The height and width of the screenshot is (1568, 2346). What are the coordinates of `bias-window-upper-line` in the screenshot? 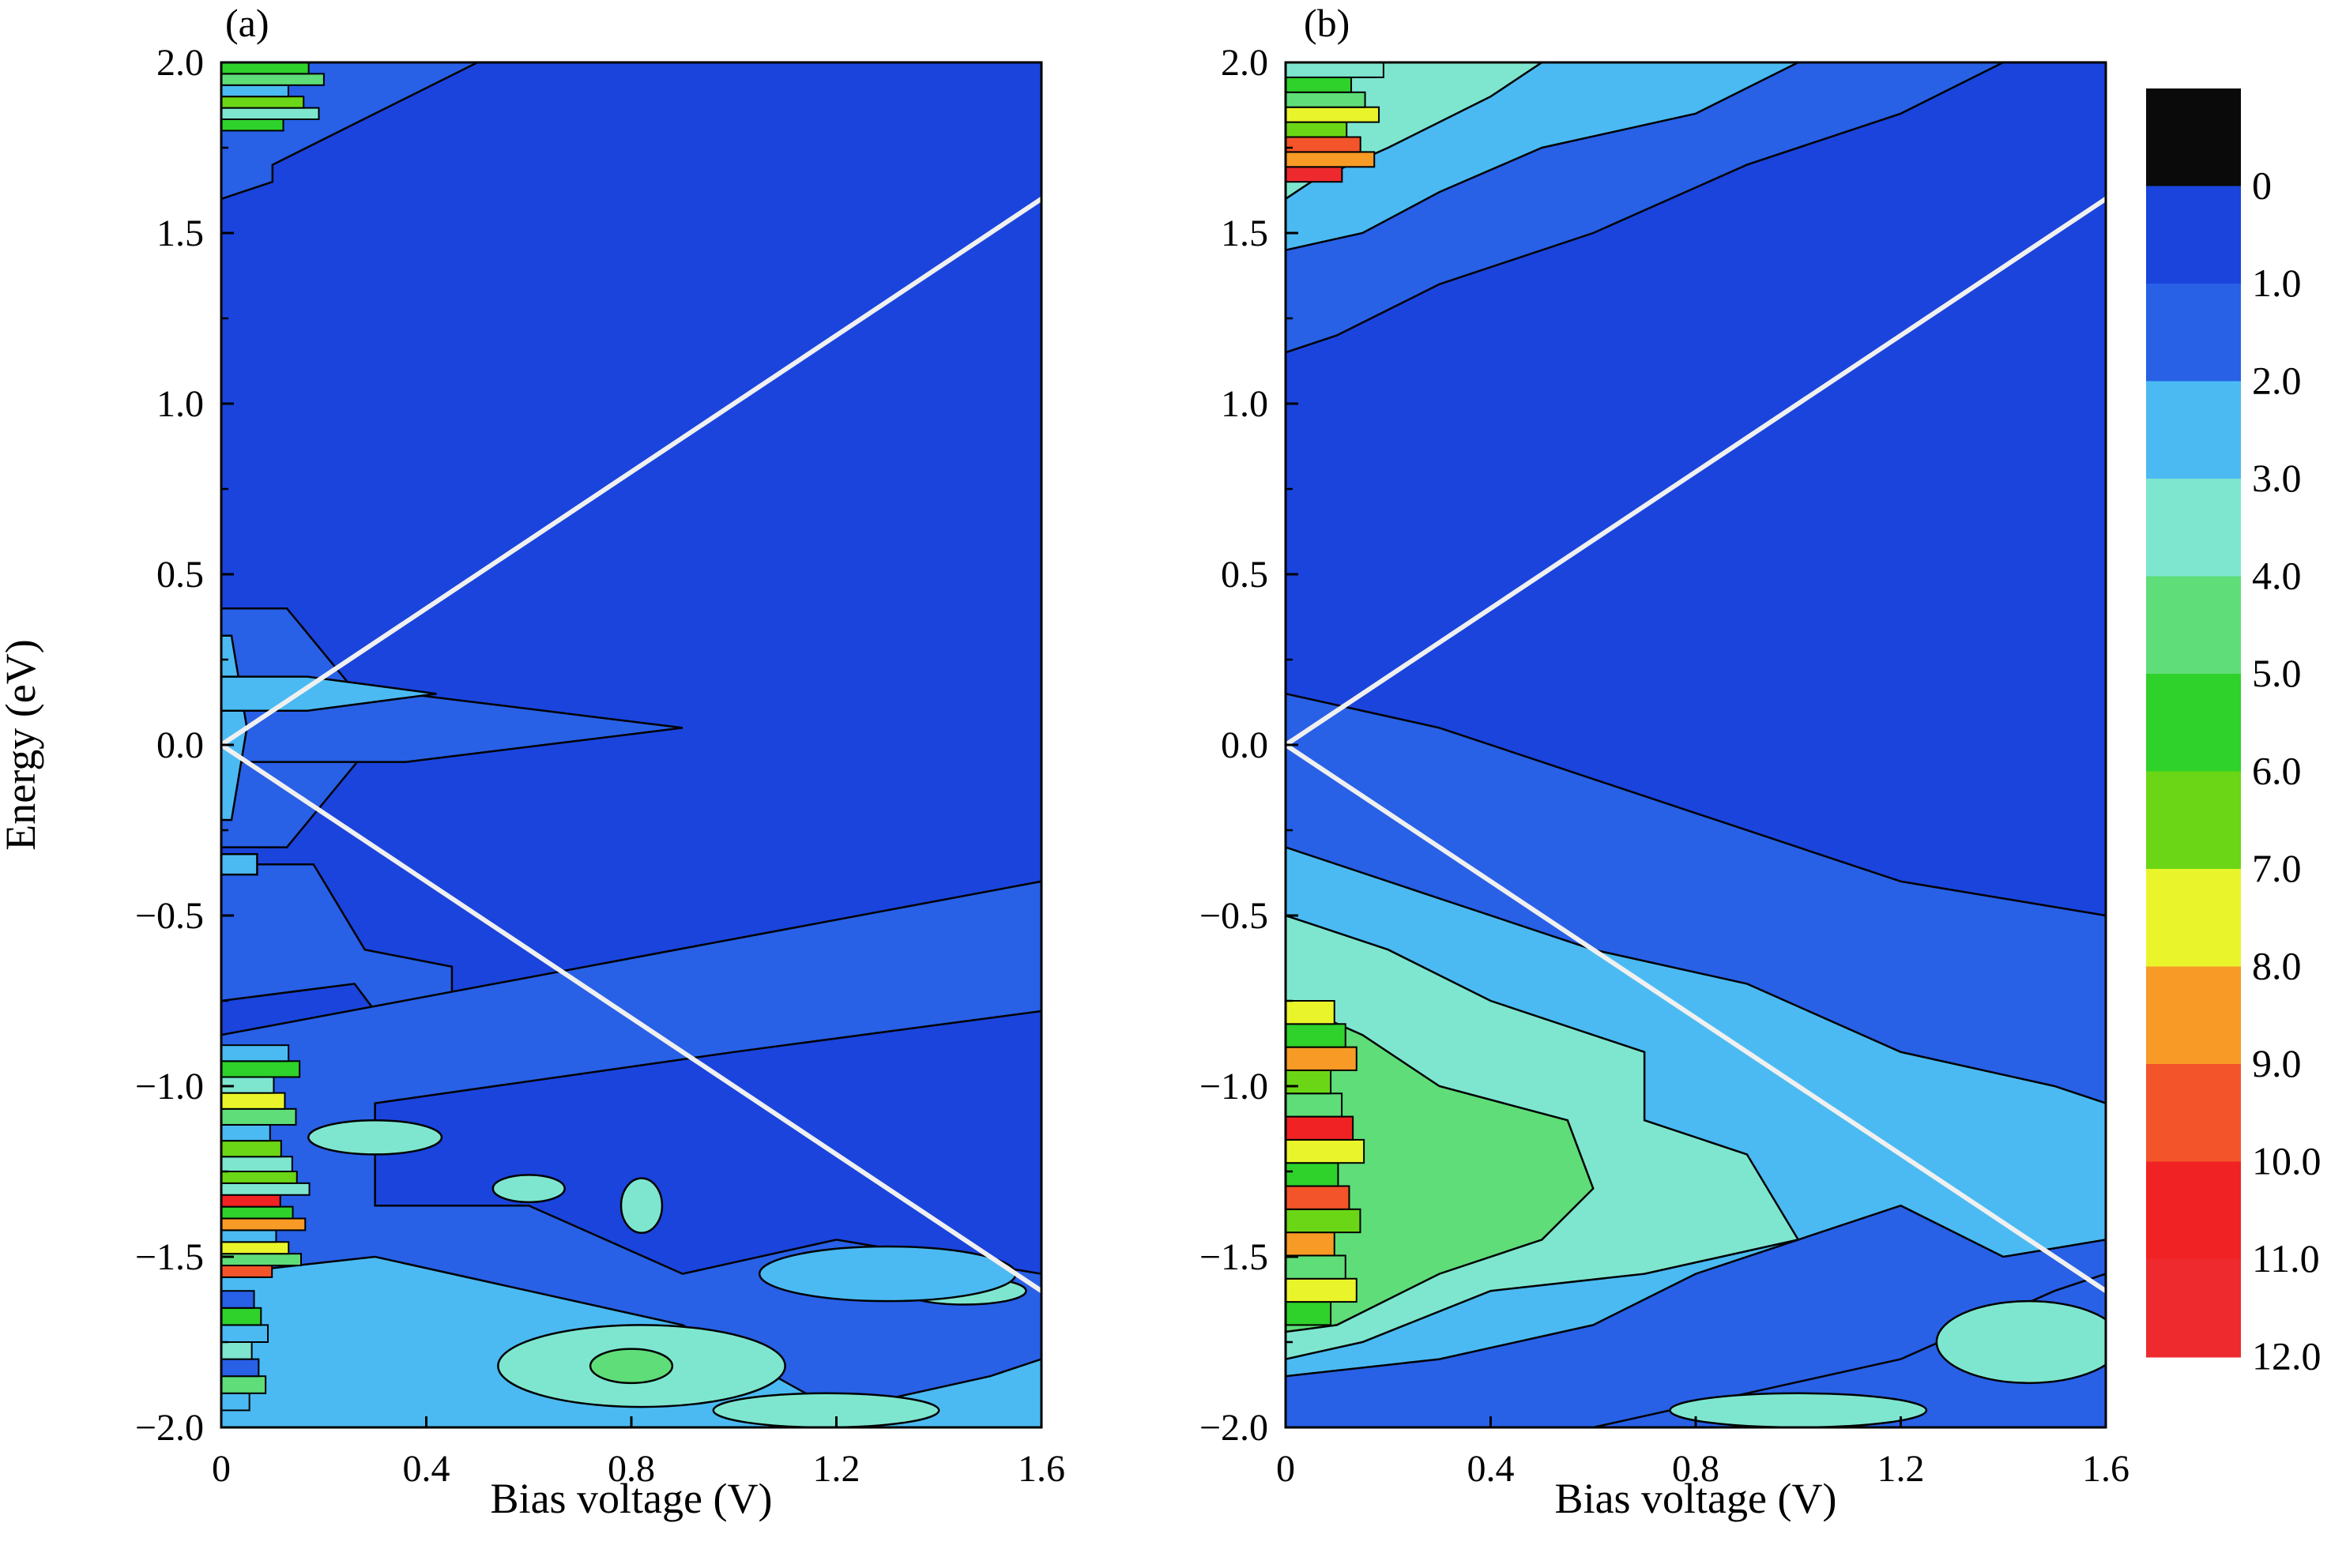 It's located at (1696, 472).